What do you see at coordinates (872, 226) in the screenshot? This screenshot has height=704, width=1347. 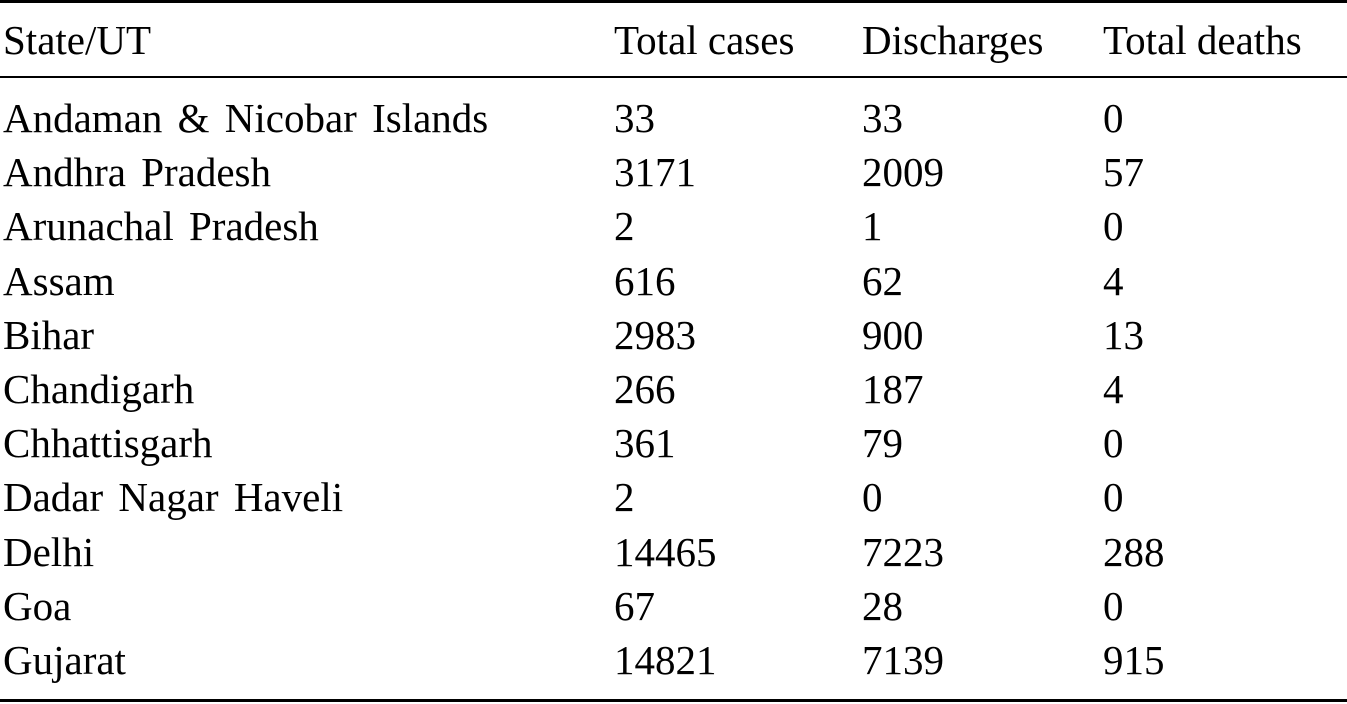 I see `table-cell: 1` at bounding box center [872, 226].